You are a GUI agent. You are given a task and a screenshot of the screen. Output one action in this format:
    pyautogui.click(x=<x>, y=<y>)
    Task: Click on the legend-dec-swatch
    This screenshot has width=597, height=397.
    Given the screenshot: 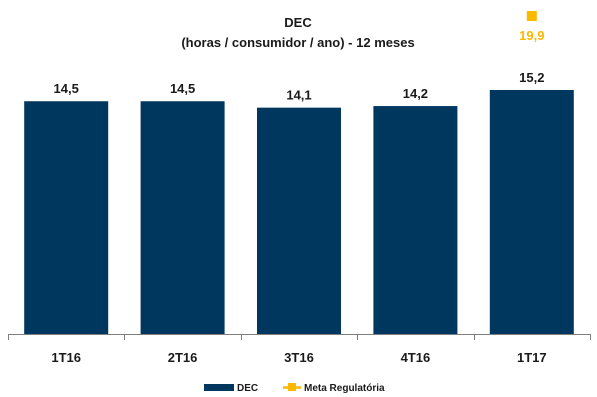 What is the action you would take?
    pyautogui.click(x=219, y=387)
    